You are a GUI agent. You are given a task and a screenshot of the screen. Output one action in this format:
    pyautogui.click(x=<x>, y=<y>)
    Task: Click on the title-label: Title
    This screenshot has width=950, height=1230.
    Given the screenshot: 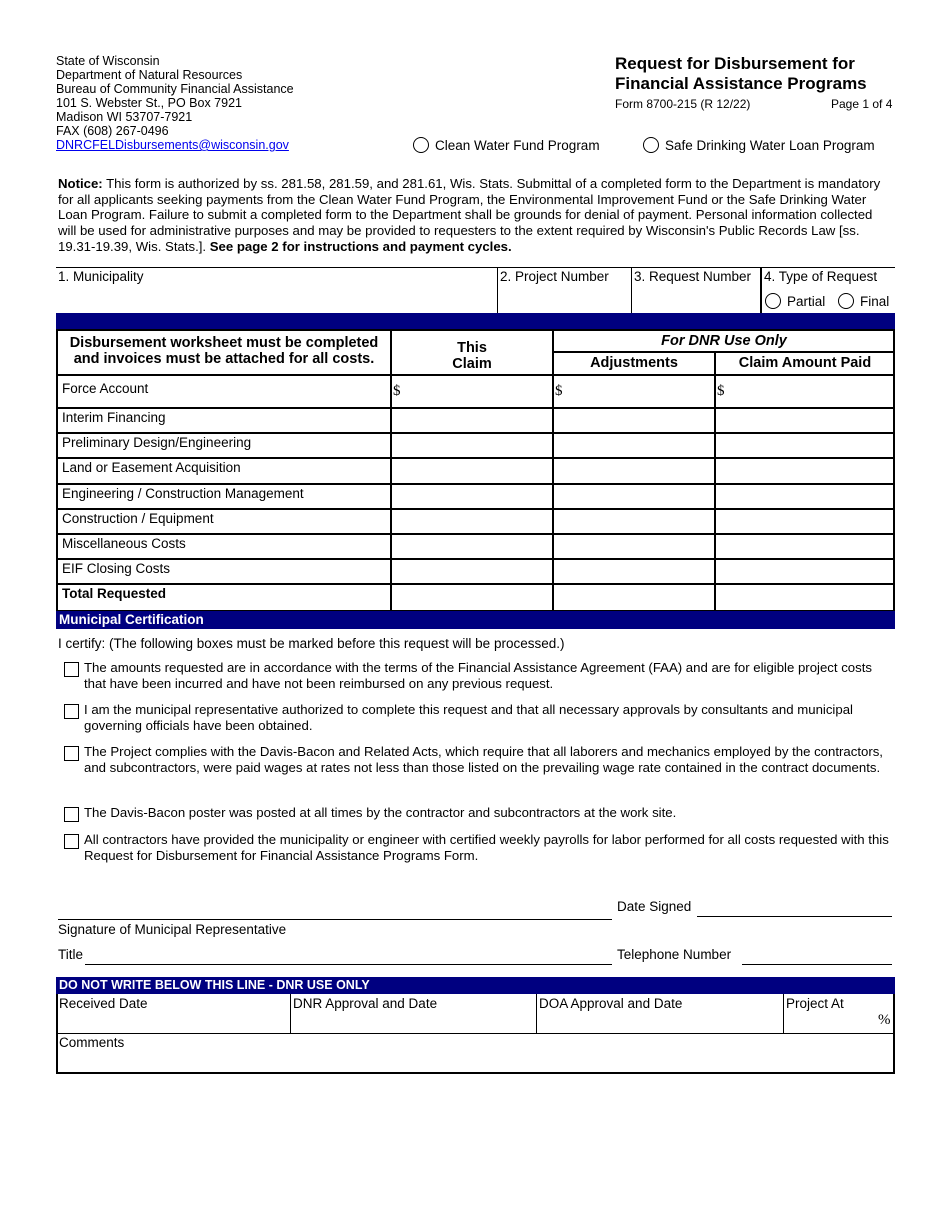 What is the action you would take?
    pyautogui.click(x=71, y=954)
    